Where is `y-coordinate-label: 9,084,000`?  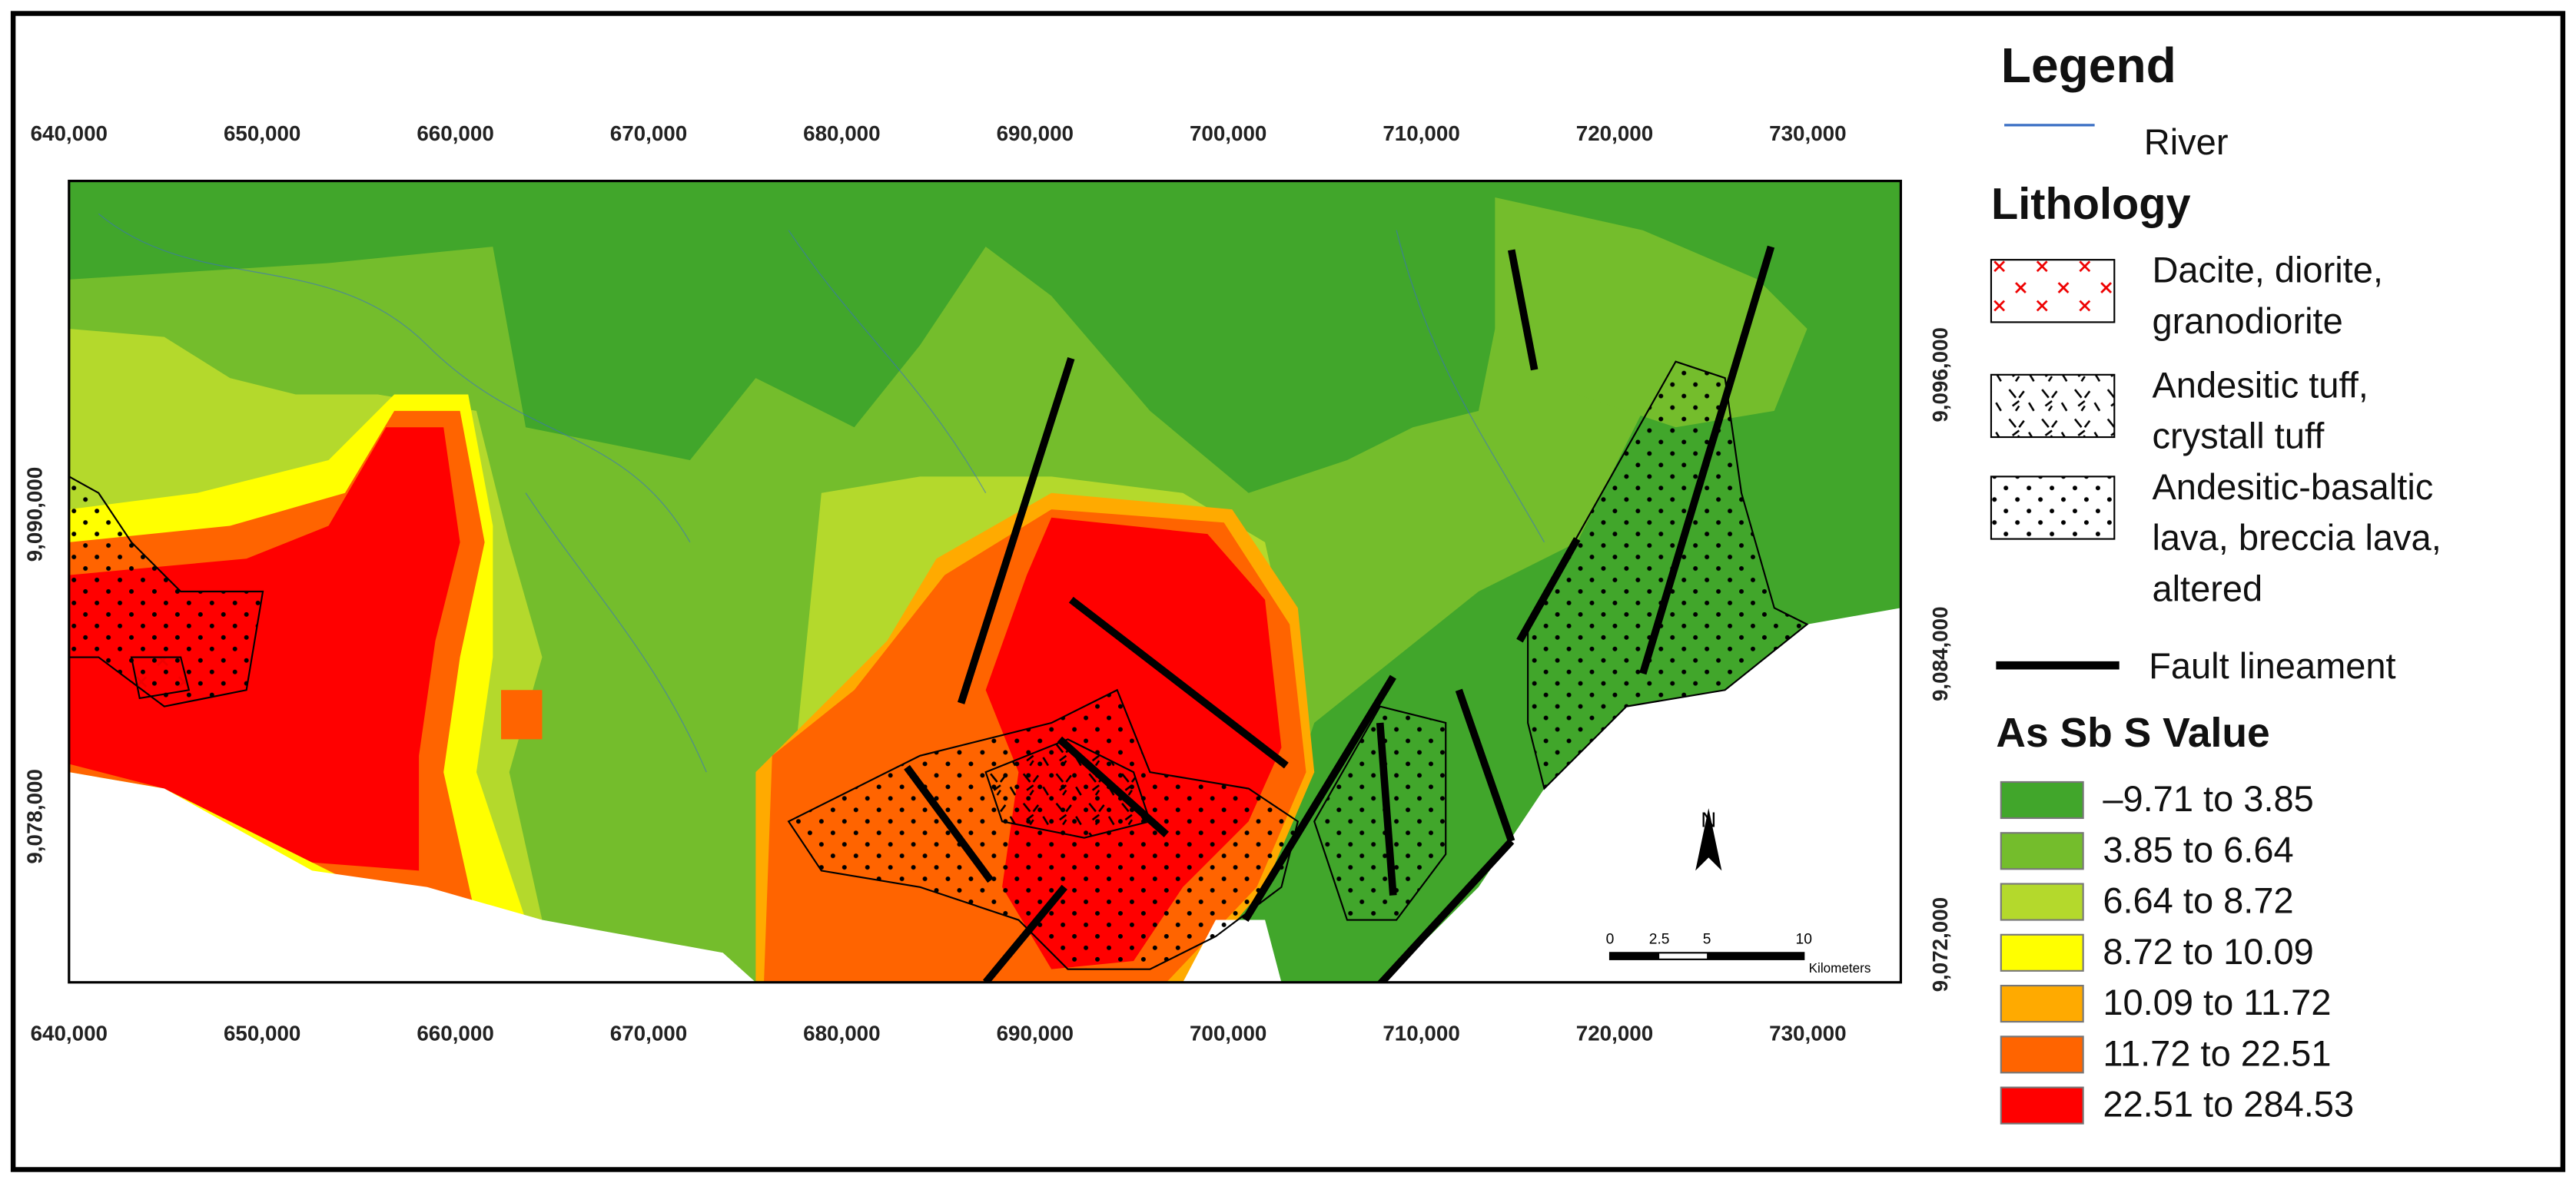 y-coordinate-label: 9,084,000 is located at coordinates (1940, 653).